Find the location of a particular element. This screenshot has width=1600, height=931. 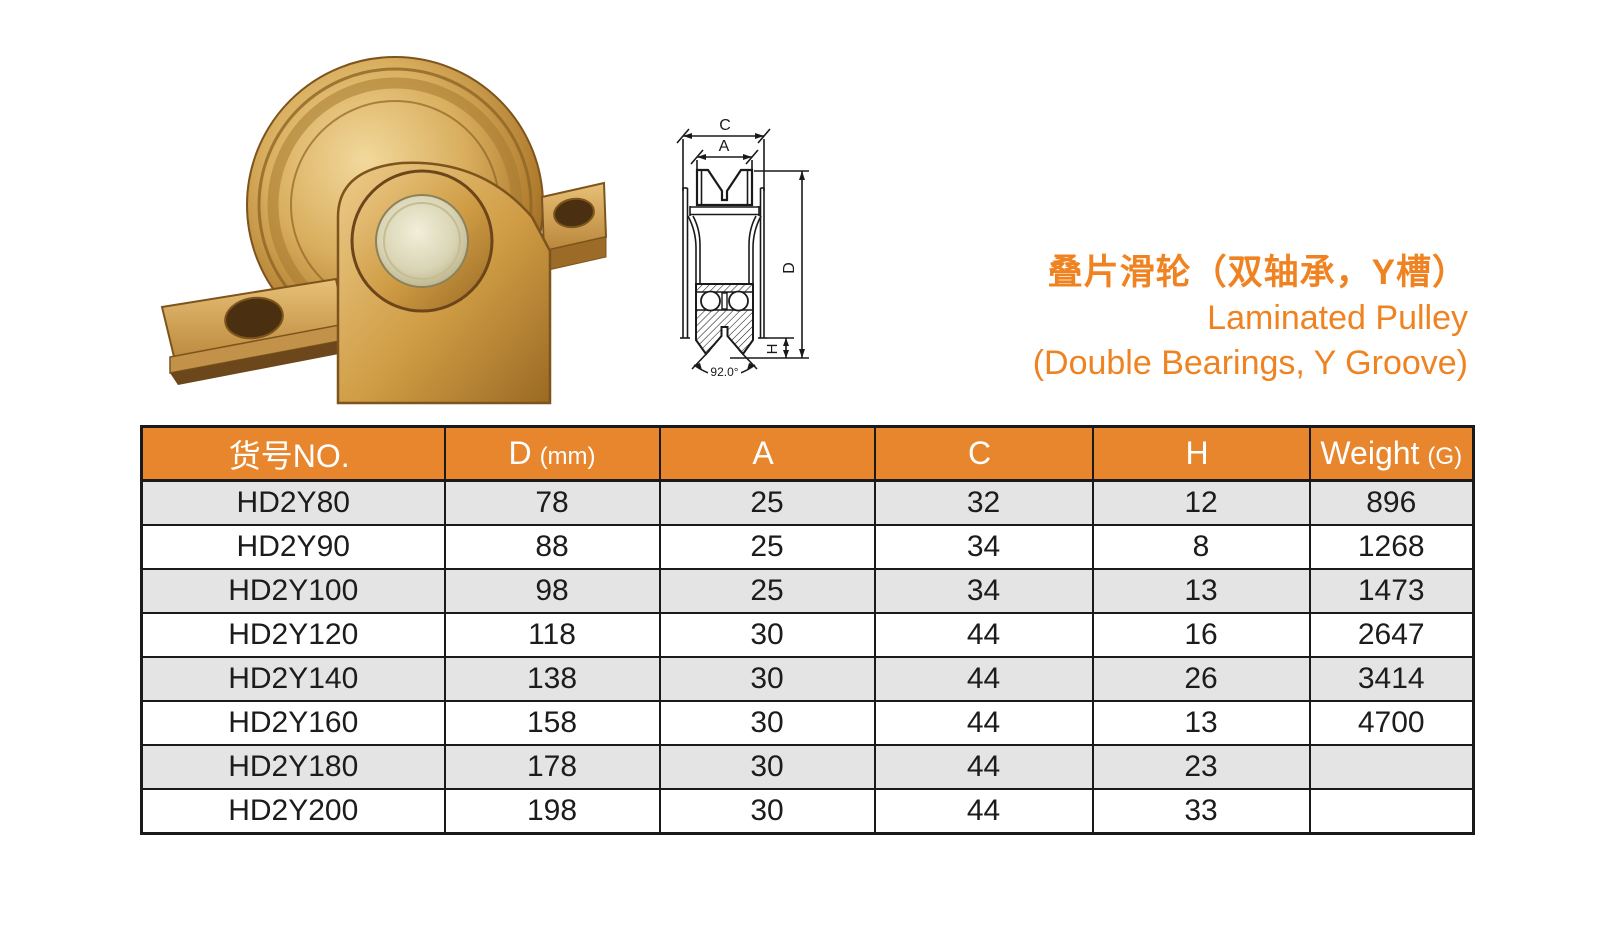

product-photo is located at coordinates (384, 230).